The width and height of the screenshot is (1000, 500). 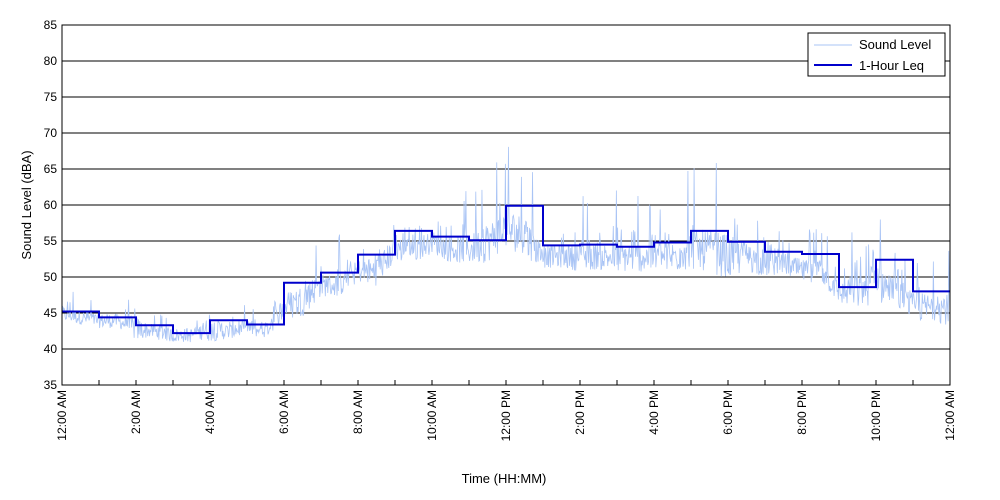 I want to click on y-axis-ticks: 35 40 45 50 55 60 65 70 75 80 85, so click(x=55, y=205).